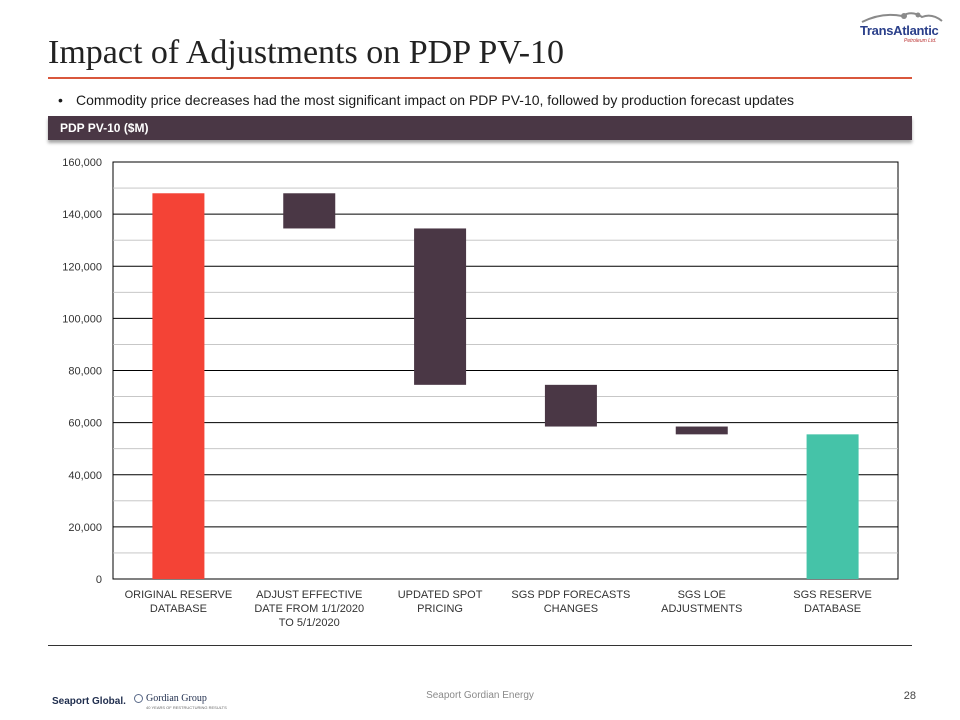  I want to click on y-tick-label: 160,000, so click(82, 163).